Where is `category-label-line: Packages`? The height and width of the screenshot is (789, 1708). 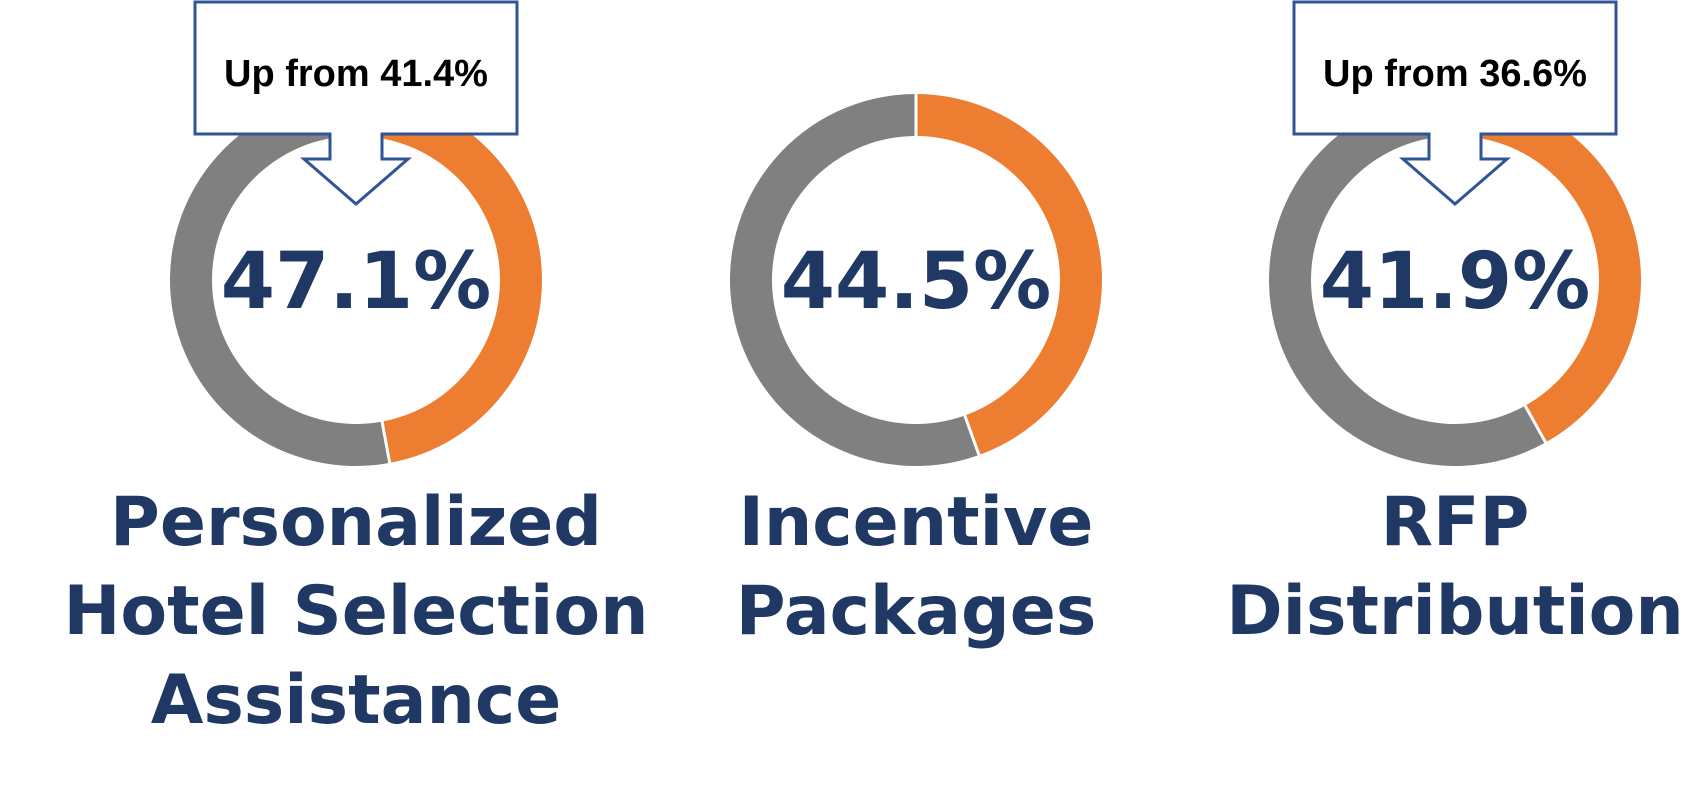
category-label-line: Packages is located at coordinates (916, 611).